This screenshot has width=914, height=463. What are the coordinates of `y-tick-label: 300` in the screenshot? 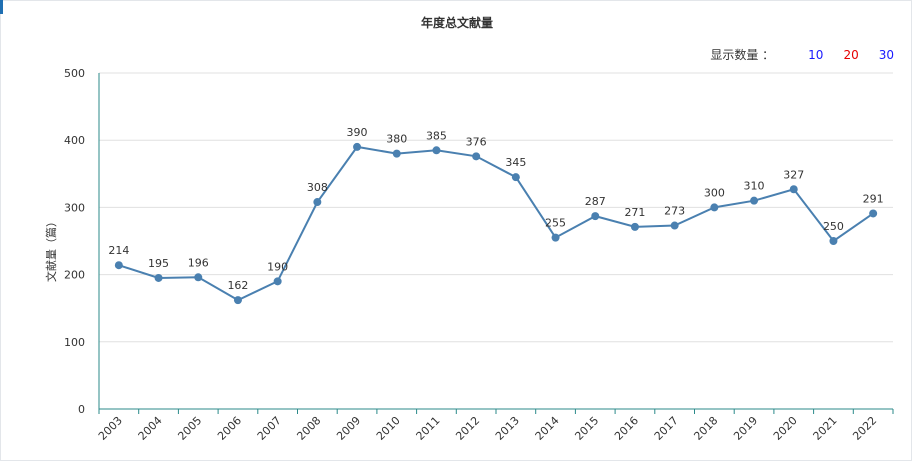 It's located at (74, 207).